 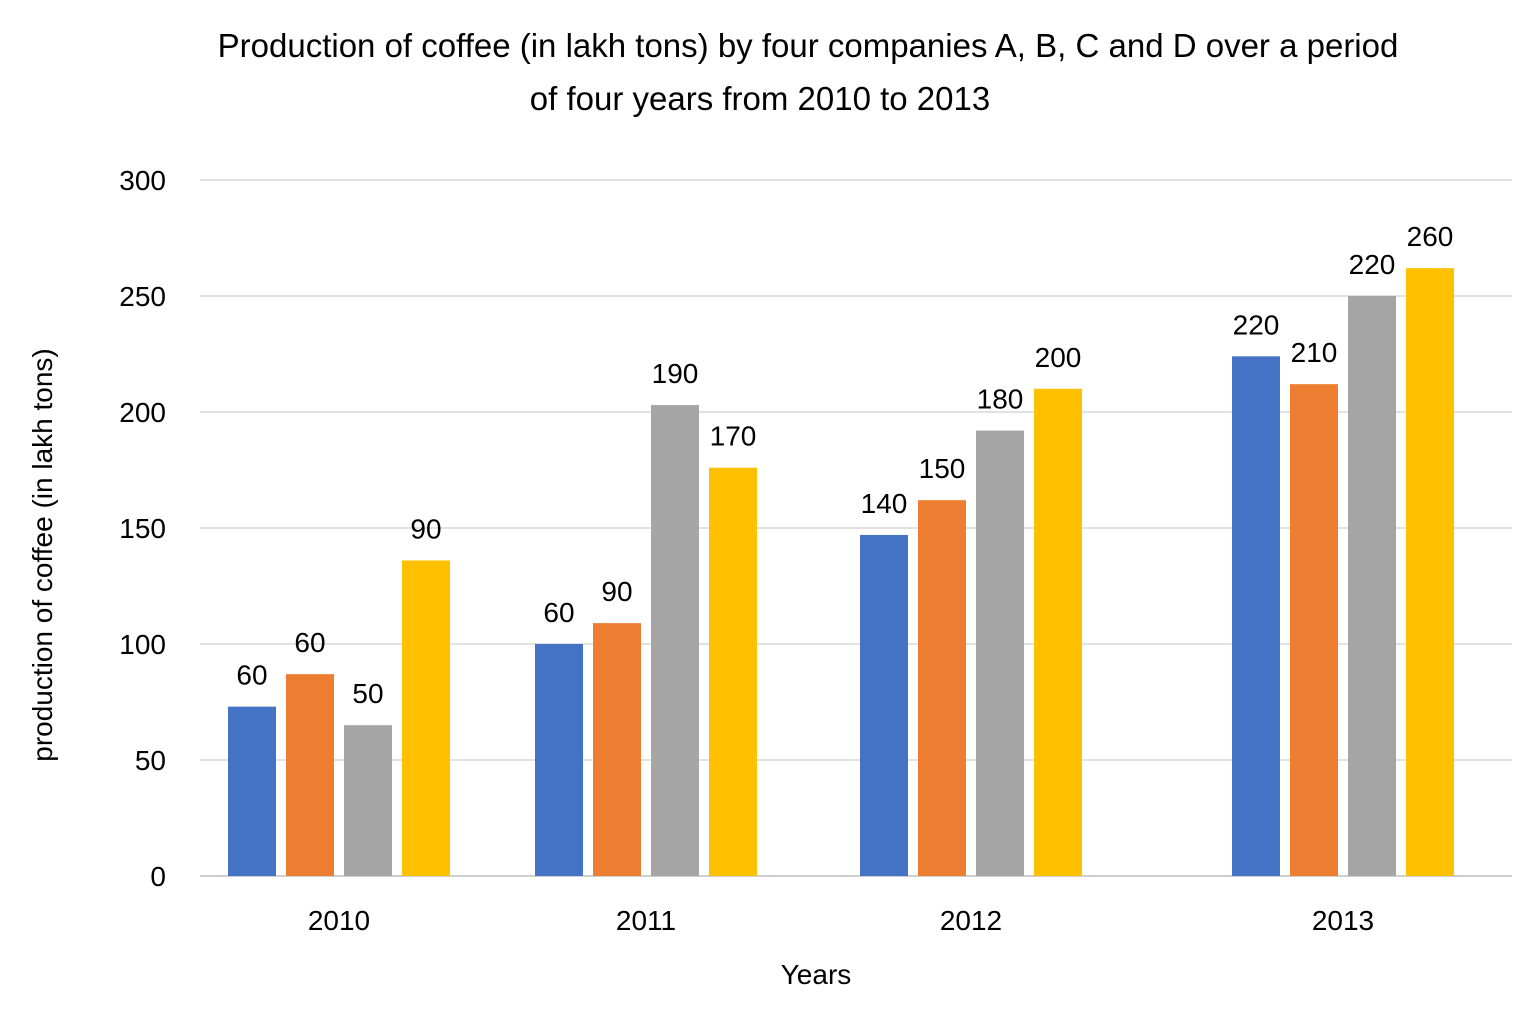 What do you see at coordinates (1256, 616) in the screenshot?
I see `bar-A-2013` at bounding box center [1256, 616].